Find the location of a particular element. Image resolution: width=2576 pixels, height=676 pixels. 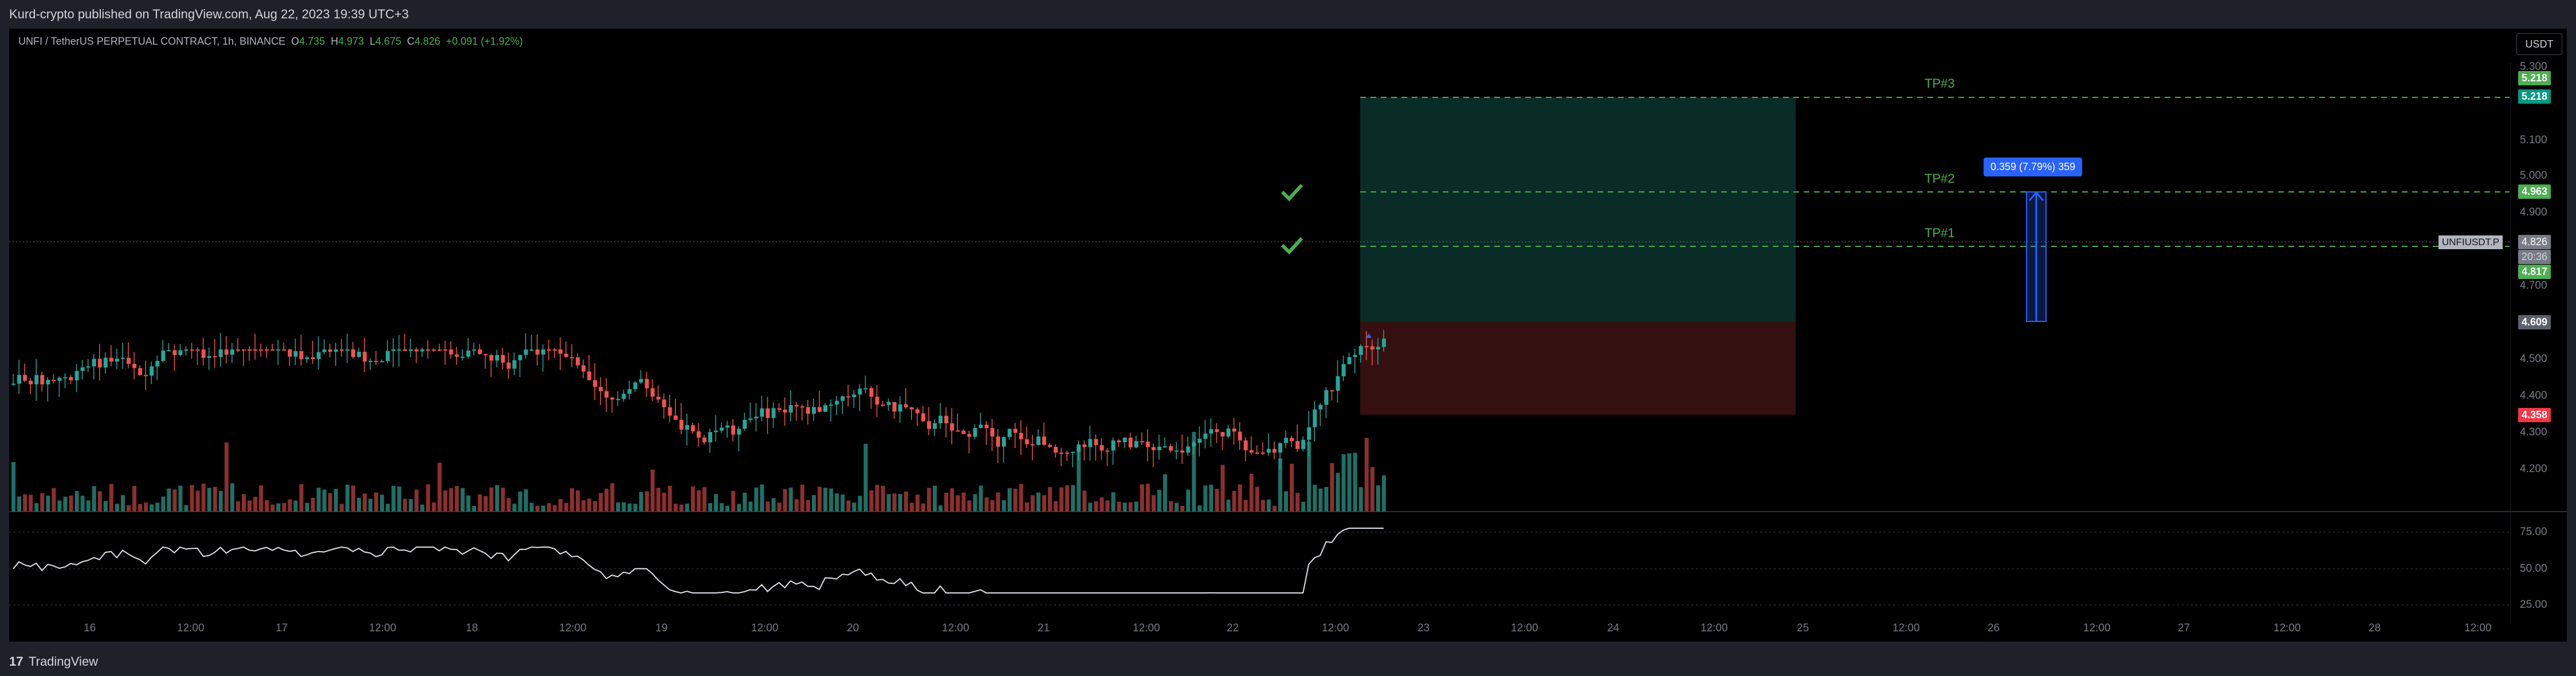

tp2-price-tag: 4.963 is located at coordinates (2535, 191).